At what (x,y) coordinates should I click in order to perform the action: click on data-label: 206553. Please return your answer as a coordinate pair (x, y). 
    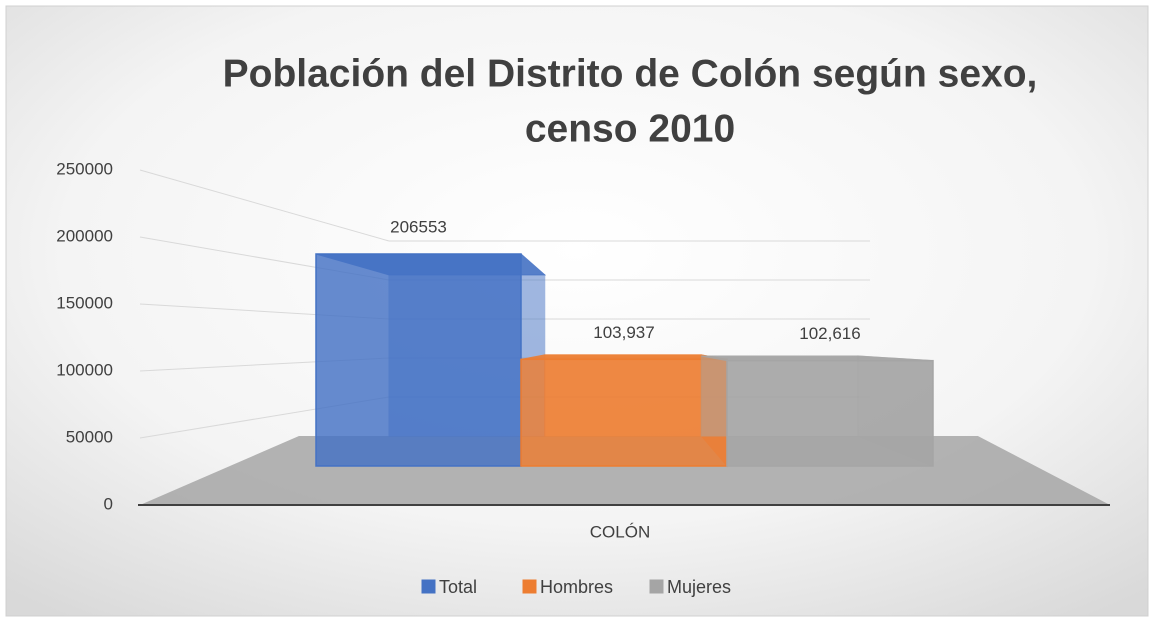
    Looking at the image, I should click on (418, 226).